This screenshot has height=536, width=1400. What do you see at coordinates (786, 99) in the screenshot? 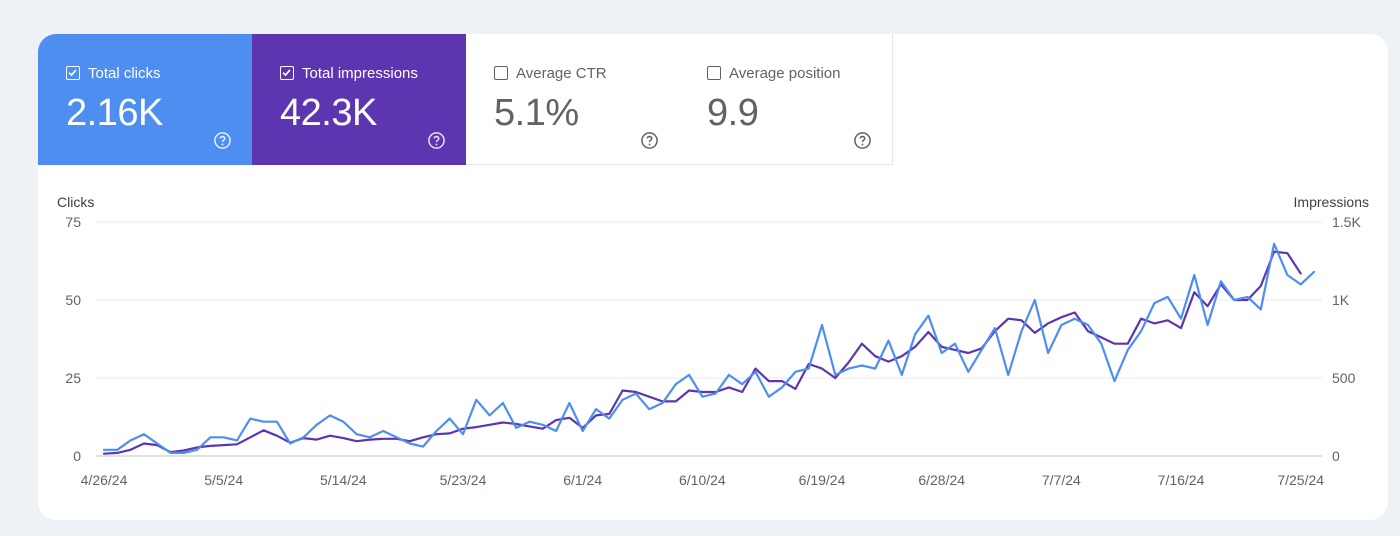
I see `metric-tile-average-position: Average position 9.9` at bounding box center [786, 99].